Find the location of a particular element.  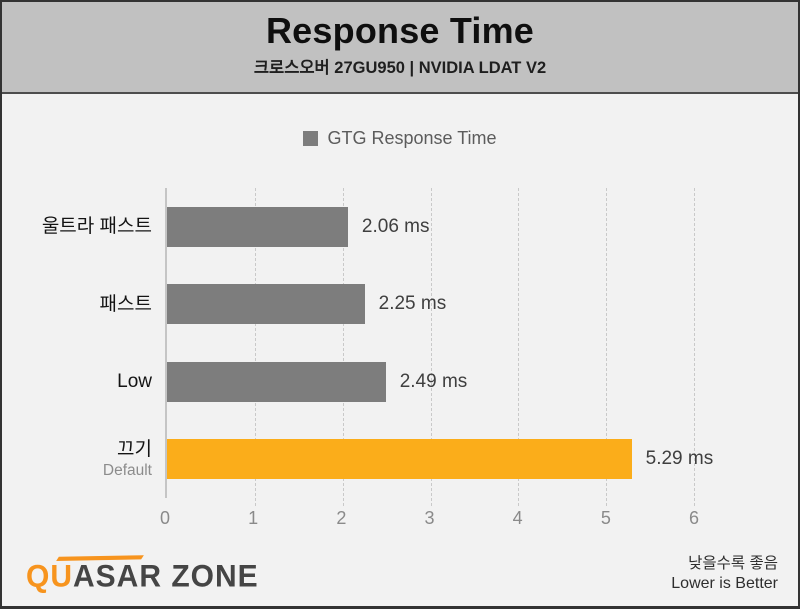

bar-row: 2.06 ms is located at coordinates (430, 227).